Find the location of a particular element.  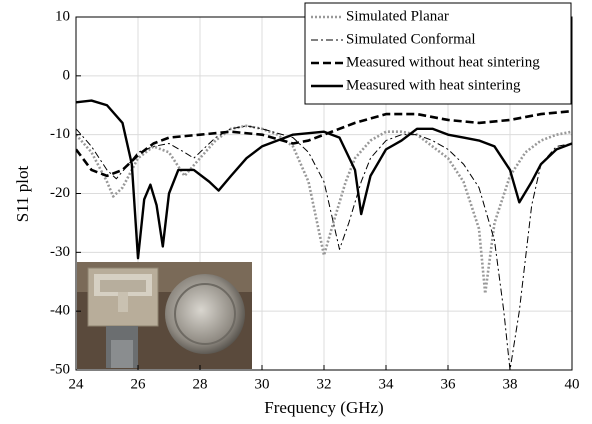

y-tick-label: -40 is located at coordinates (60, 311).